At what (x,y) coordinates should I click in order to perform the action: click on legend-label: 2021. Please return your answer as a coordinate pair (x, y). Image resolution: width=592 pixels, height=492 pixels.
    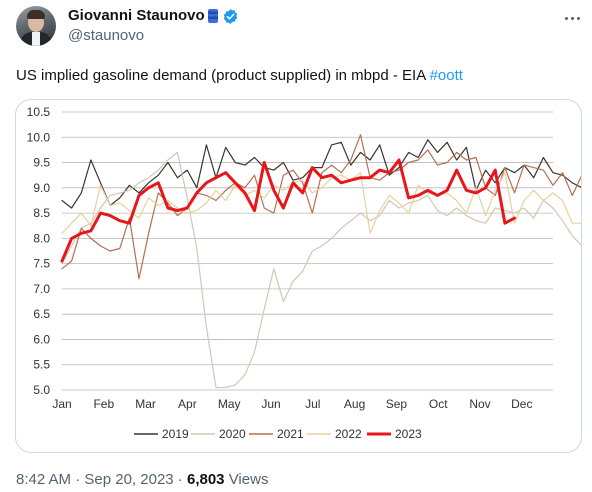
    Looking at the image, I should click on (290, 434).